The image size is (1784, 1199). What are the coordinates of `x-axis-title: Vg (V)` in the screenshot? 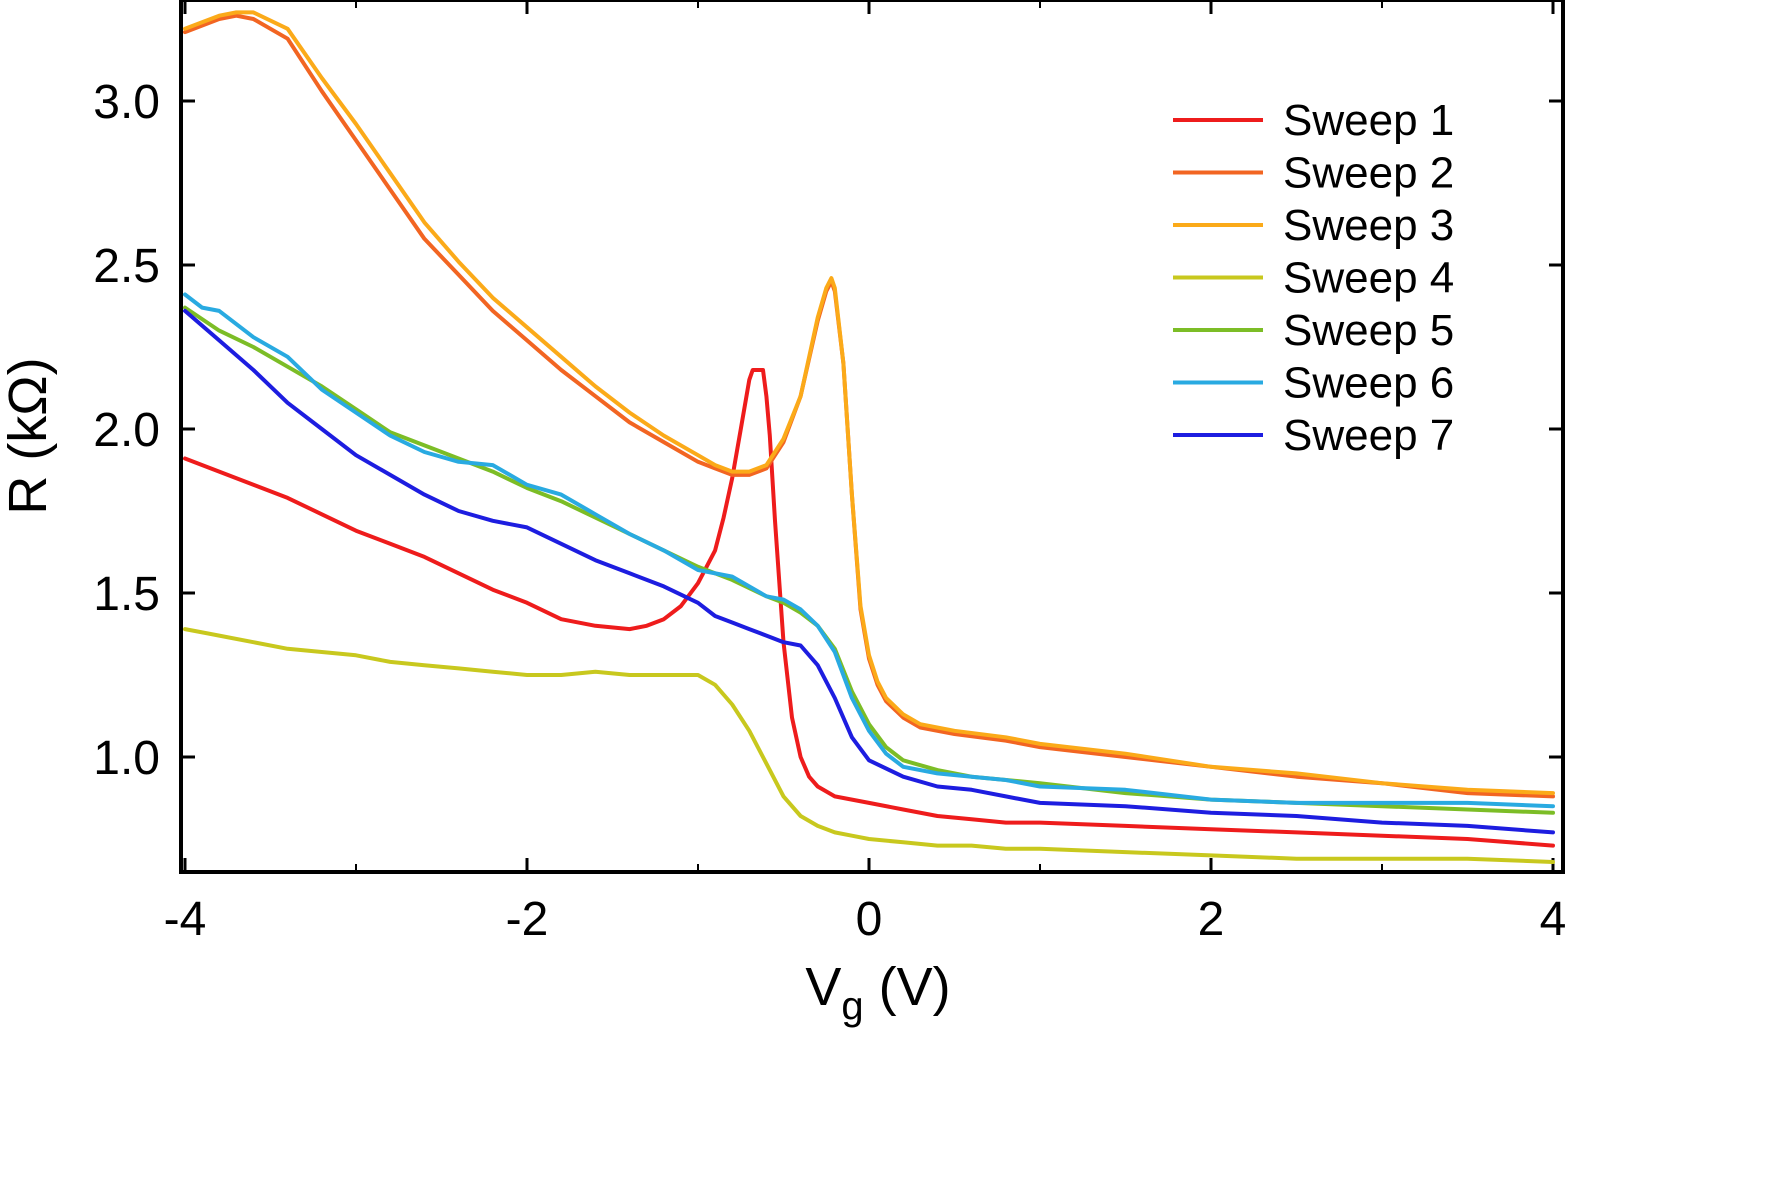 It's located at (877, 992).